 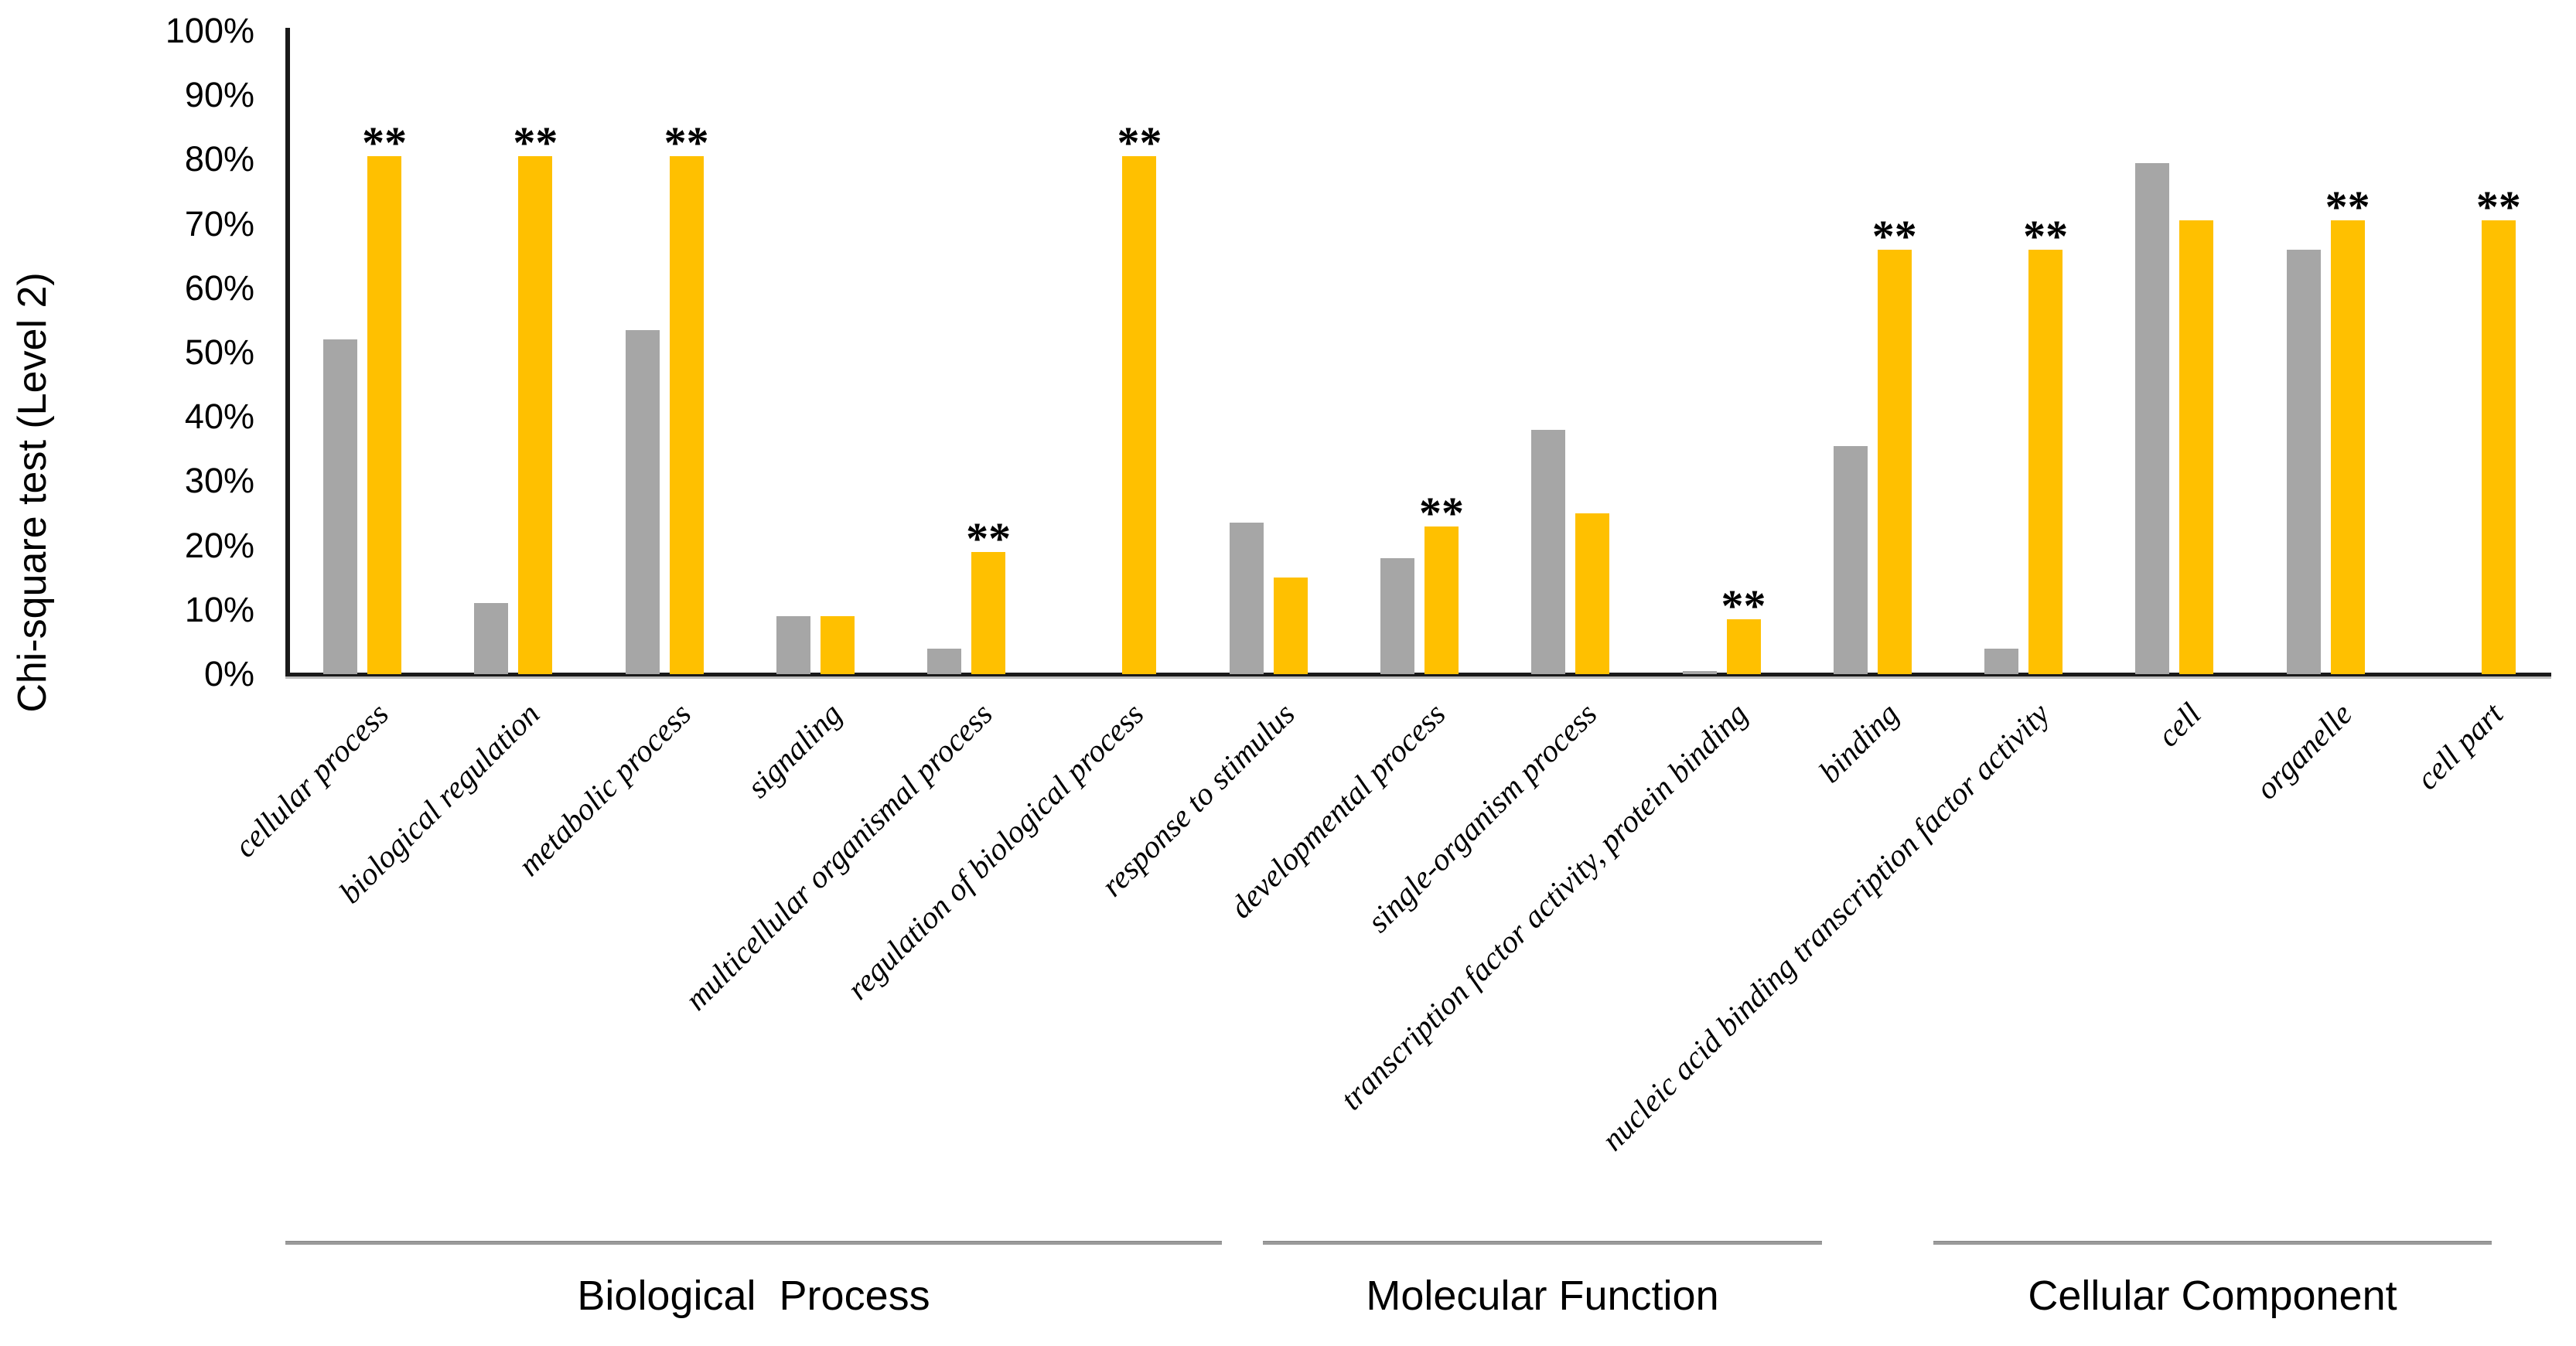 I want to click on x-category-label: cell, so click(x=2179, y=725).